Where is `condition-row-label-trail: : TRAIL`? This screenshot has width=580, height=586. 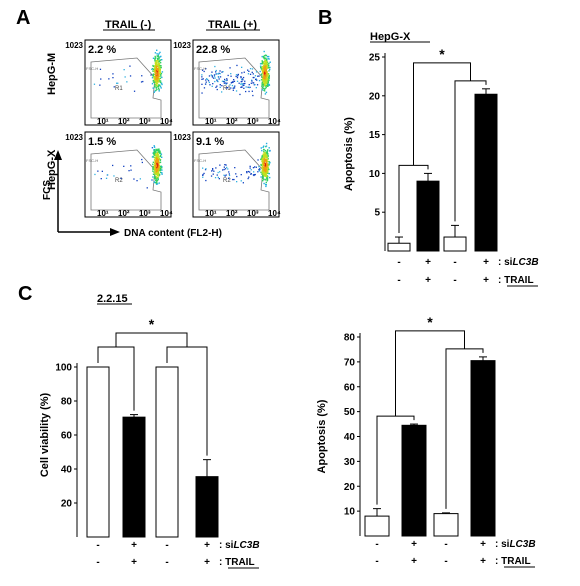 condition-row-label-trail: : TRAIL is located at coordinates (237, 562).